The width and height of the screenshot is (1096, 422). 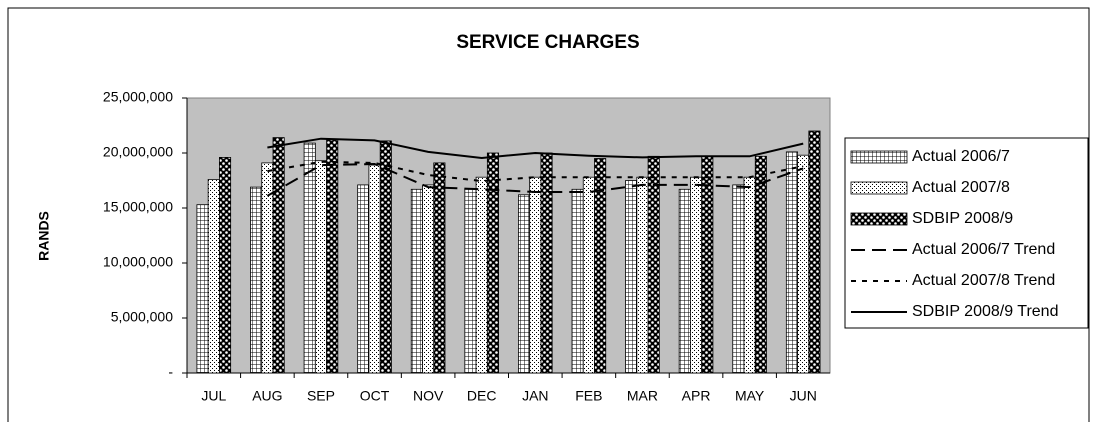 What do you see at coordinates (213, 396) in the screenshot?
I see `x-tick-label: JUL` at bounding box center [213, 396].